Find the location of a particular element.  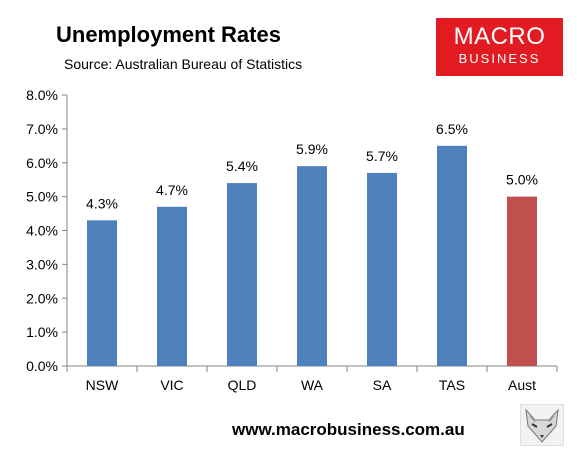

bar-aust is located at coordinates (522, 281).